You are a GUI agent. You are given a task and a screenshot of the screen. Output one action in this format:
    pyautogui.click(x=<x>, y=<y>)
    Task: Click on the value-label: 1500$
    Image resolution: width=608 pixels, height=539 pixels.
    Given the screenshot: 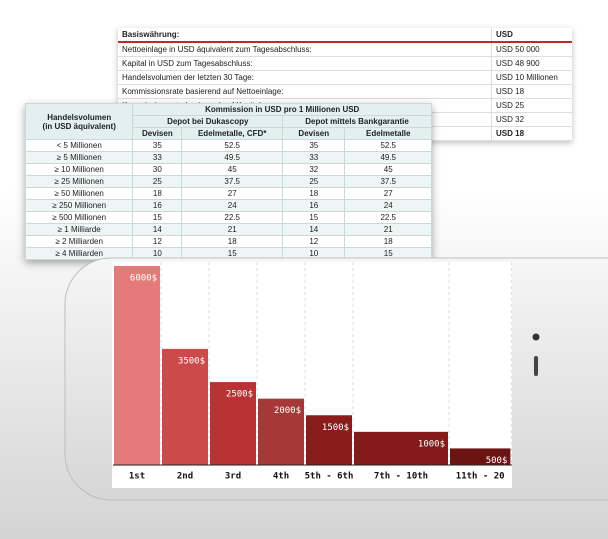 What is the action you would take?
    pyautogui.click(x=335, y=428)
    